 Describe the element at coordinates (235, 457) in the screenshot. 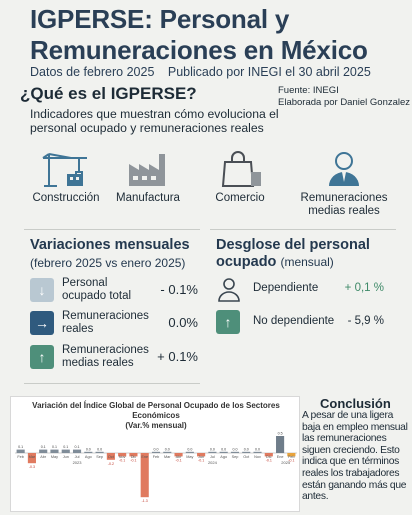

I see `category-label: Sep` at that location.